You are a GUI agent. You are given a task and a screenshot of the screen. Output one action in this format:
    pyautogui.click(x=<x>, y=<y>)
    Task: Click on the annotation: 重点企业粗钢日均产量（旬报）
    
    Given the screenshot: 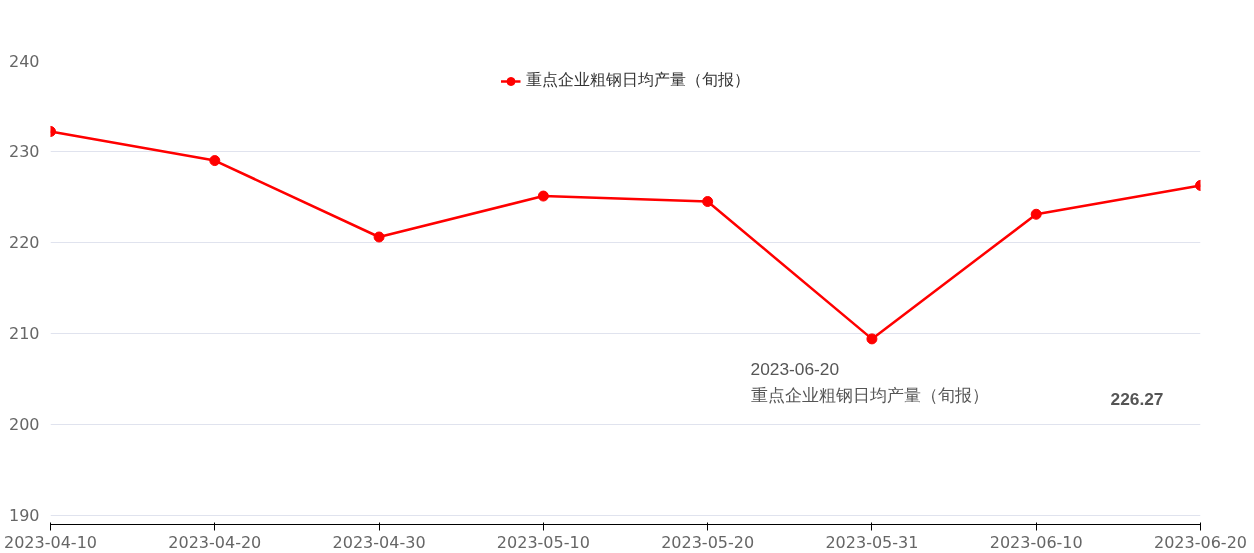 What is the action you would take?
    pyautogui.click(x=869, y=394)
    